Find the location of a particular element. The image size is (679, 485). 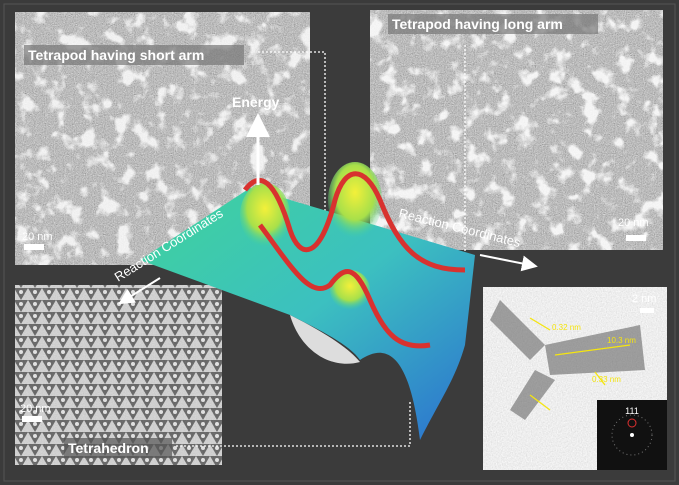

image-noise is located at coordinates (118, 375).